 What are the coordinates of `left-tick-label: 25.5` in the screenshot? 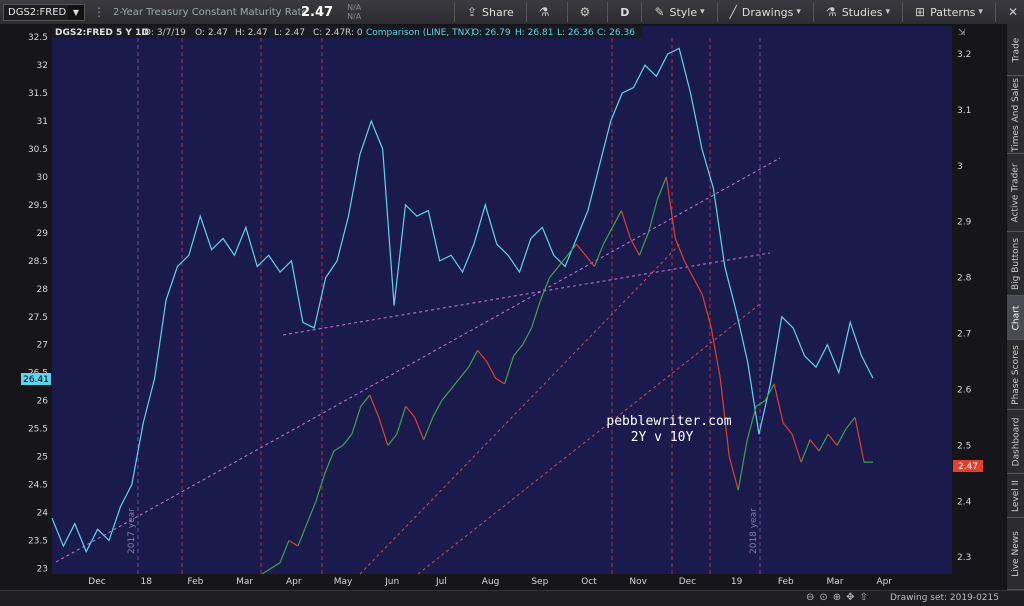 It's located at (38, 430).